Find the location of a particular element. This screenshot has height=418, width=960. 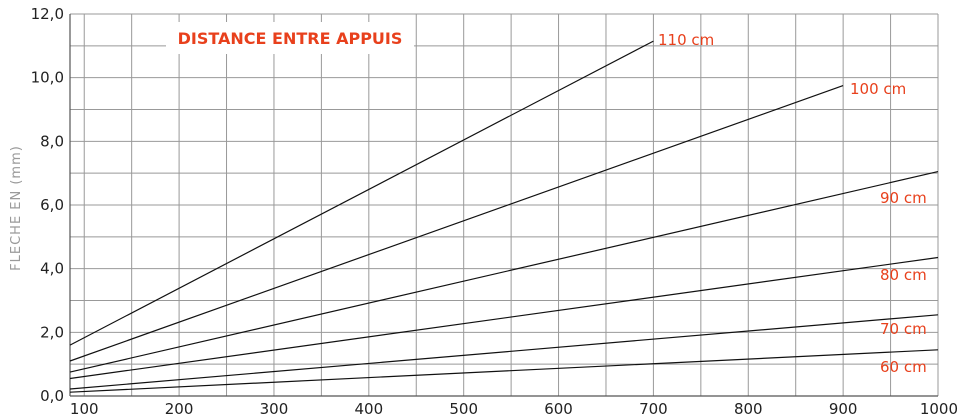

title-background is located at coordinates (290, 38).